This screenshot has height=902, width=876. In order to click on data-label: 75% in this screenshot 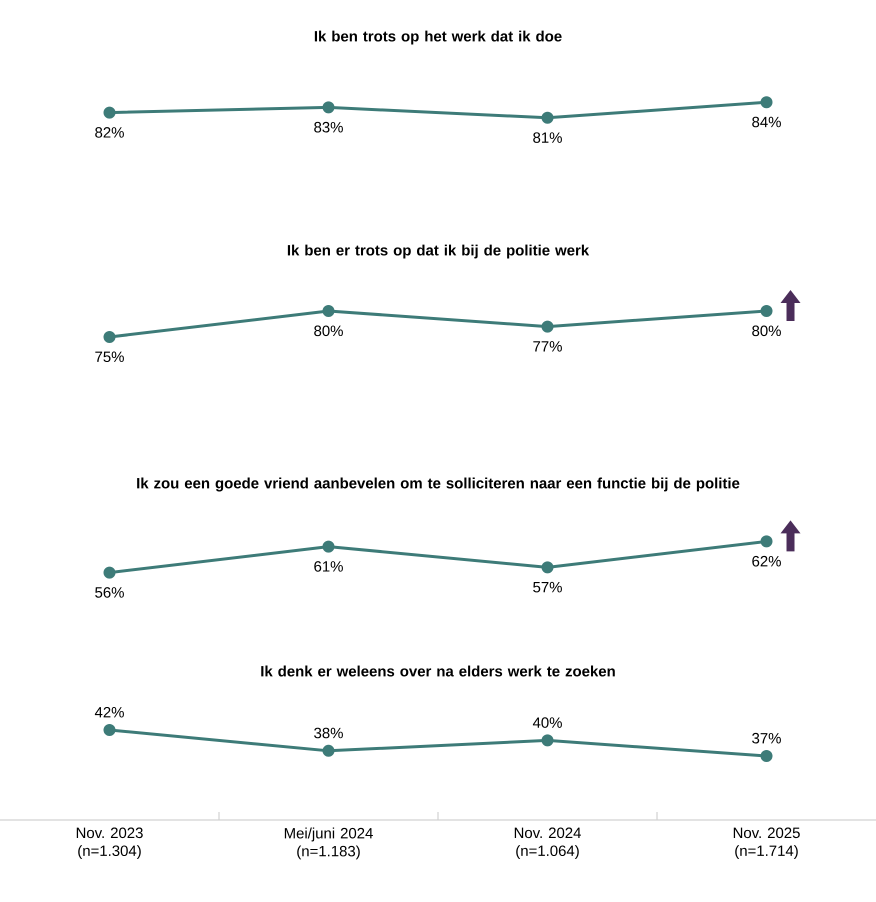, I will do `click(109, 357)`.